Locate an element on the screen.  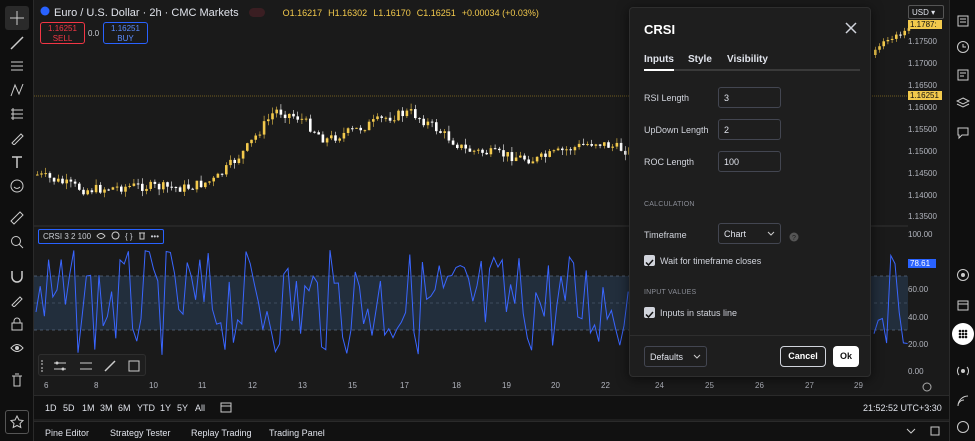
range-5y: 5Y is located at coordinates (183, 408).